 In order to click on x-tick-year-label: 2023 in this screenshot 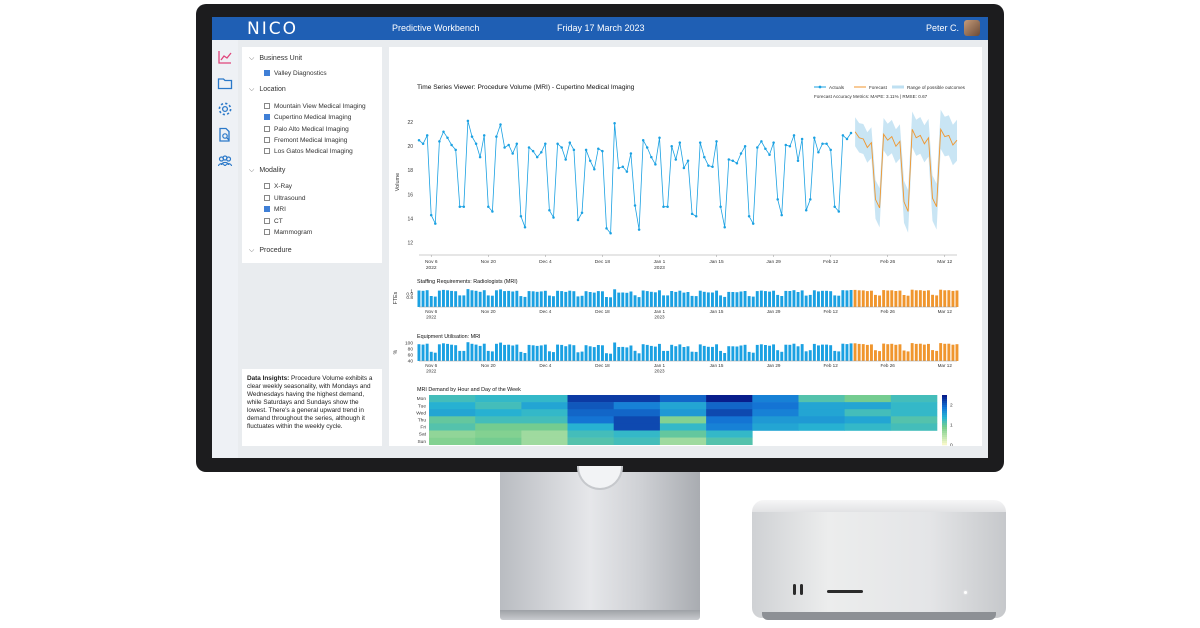, I will do `click(659, 268)`.